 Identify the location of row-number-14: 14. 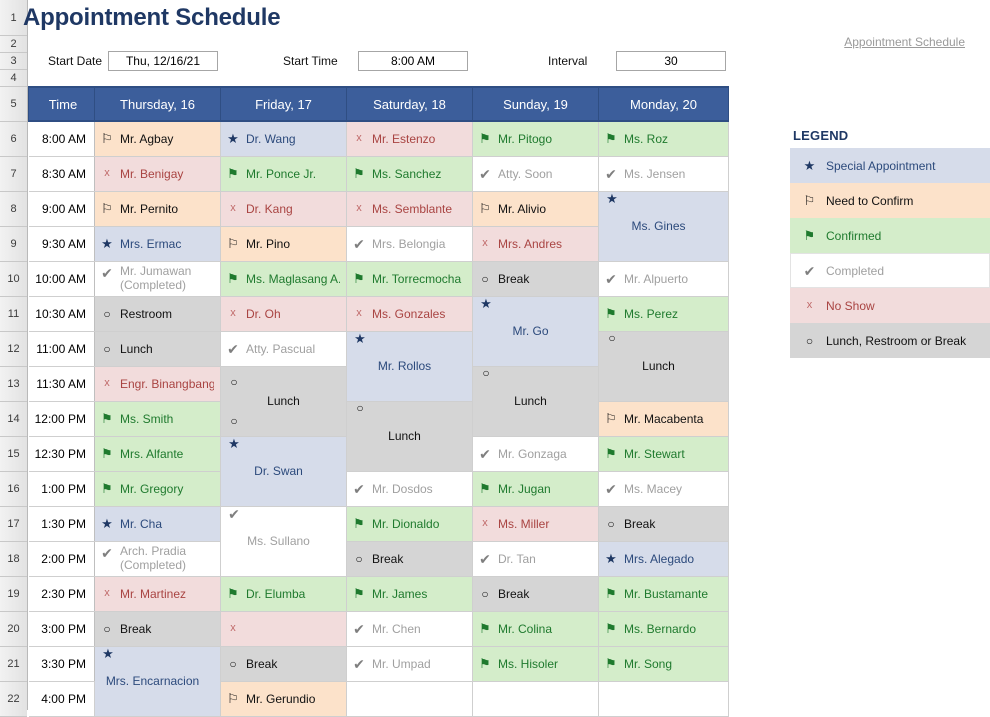
(13, 419).